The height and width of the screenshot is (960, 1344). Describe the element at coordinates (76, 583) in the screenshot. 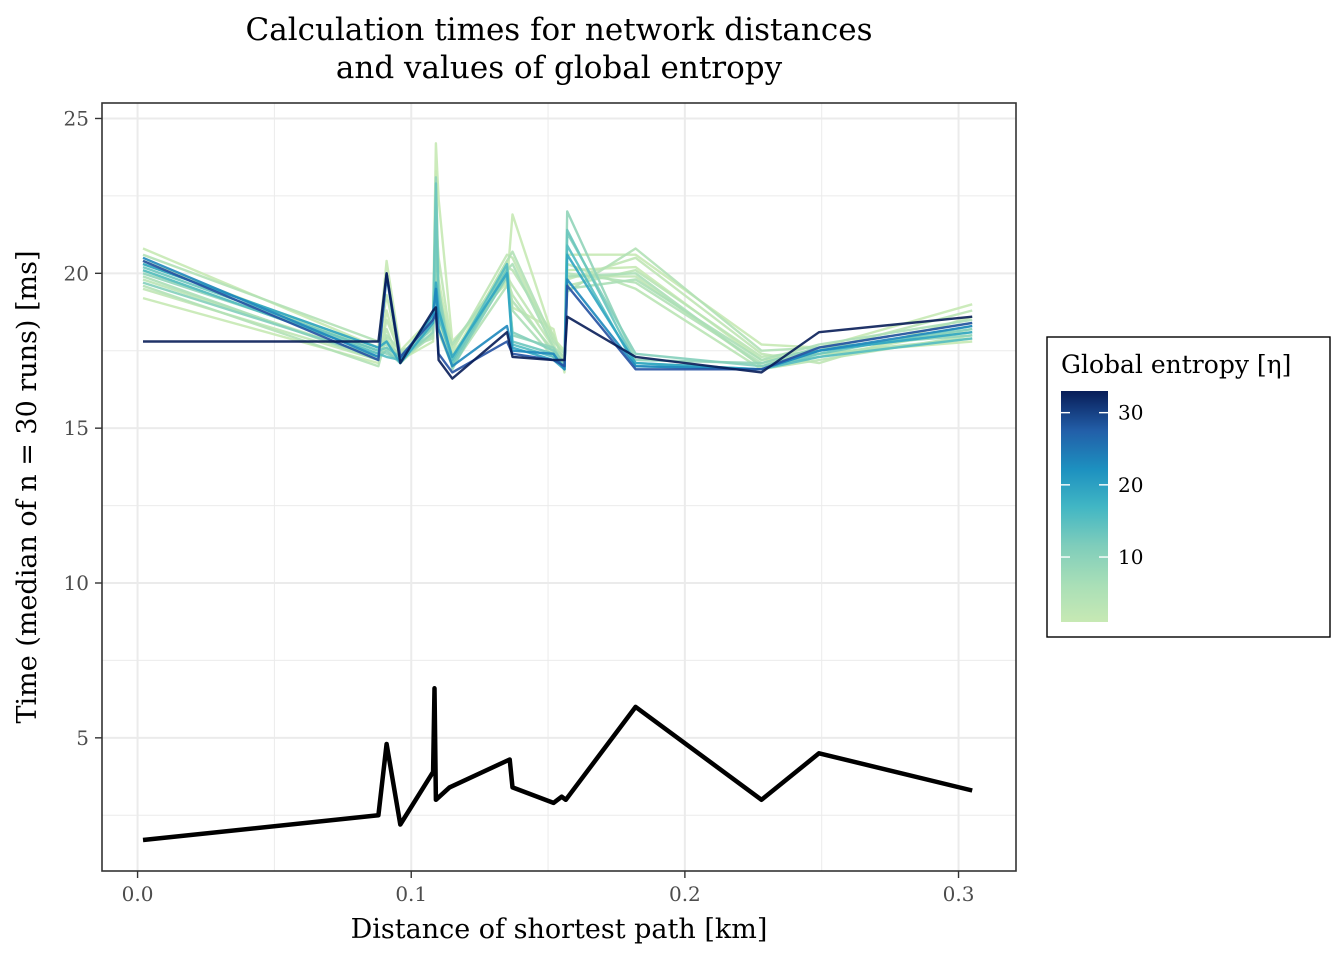

I see `y-axis-tick-label: 10` at that location.